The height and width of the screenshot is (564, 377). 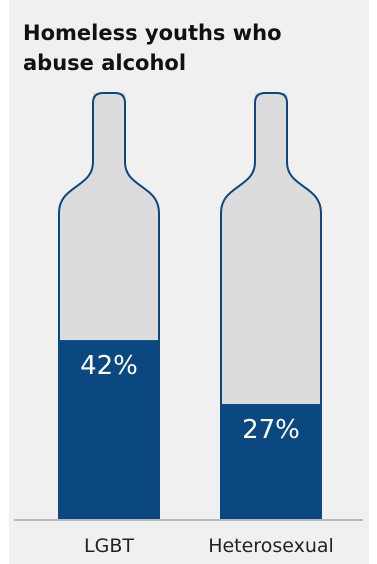 What do you see at coordinates (271, 461) in the screenshot?
I see `bar-heterosexual` at bounding box center [271, 461].